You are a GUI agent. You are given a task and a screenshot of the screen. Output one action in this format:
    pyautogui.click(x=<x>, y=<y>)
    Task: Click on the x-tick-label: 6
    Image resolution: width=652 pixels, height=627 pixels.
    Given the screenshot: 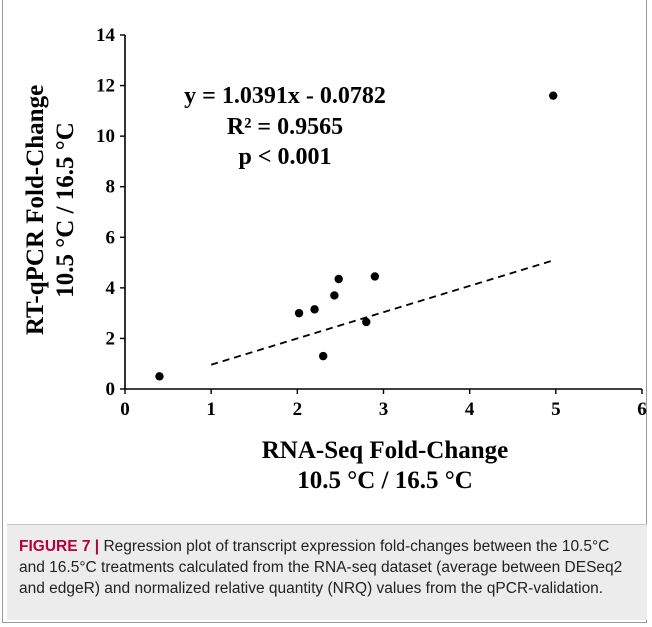 What is the action you would take?
    pyautogui.click(x=642, y=409)
    